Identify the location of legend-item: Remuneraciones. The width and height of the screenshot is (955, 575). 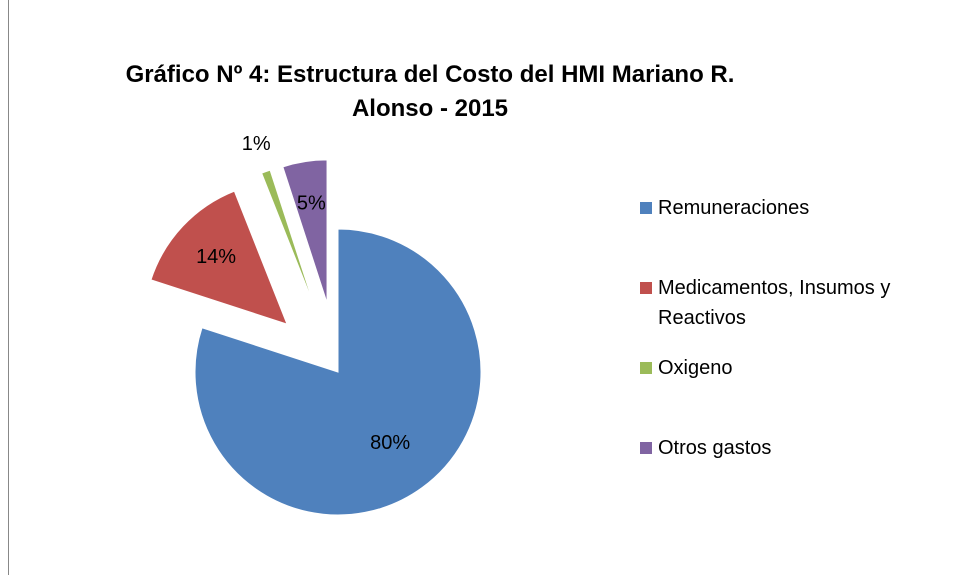
(795, 208).